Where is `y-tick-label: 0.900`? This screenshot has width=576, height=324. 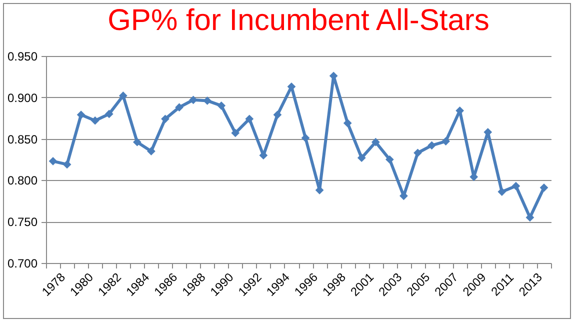
y-tick-label: 0.900 is located at coordinates (22, 97).